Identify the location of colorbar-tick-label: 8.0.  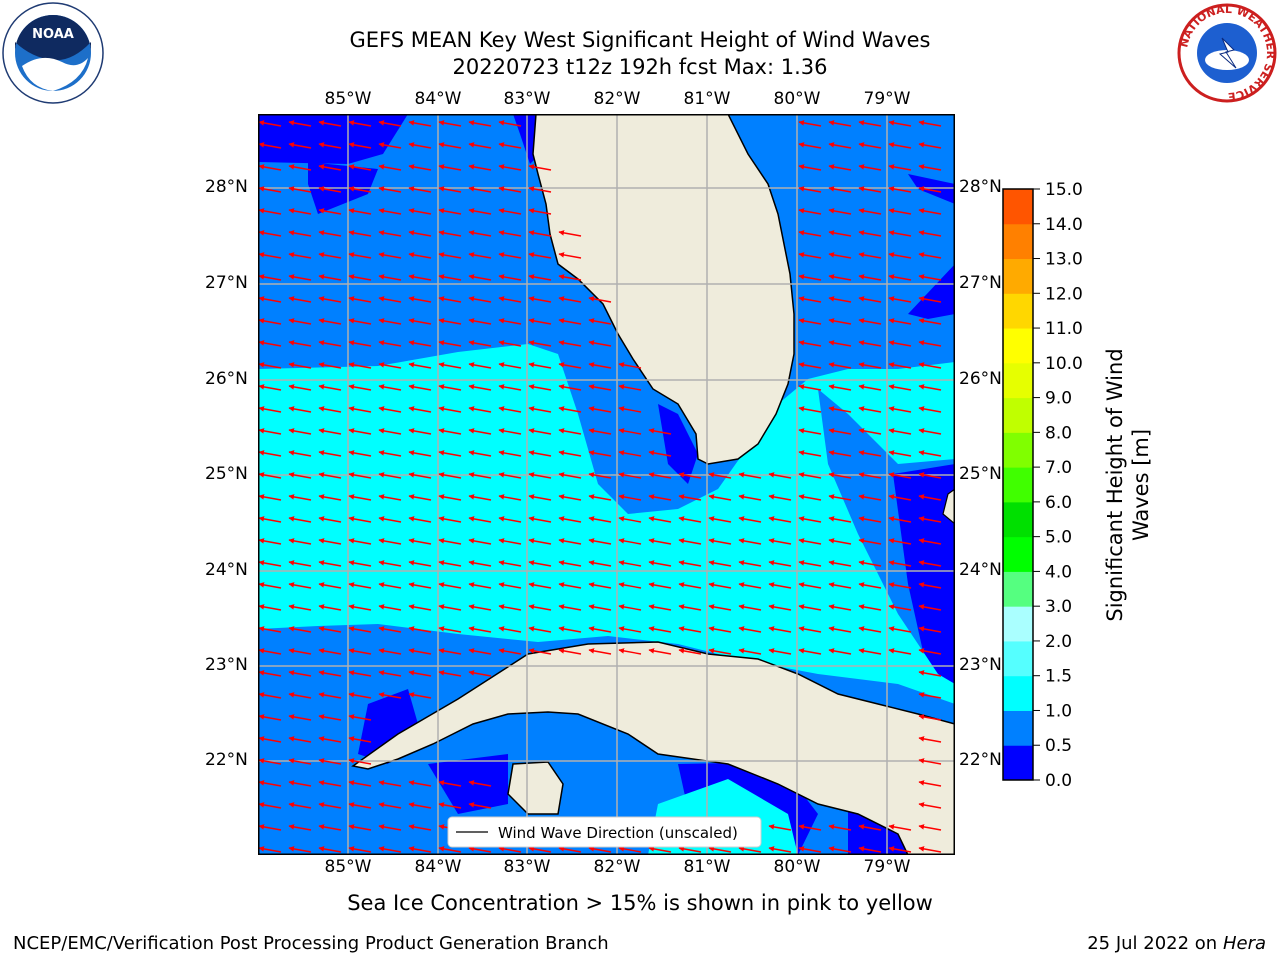
(1058, 433).